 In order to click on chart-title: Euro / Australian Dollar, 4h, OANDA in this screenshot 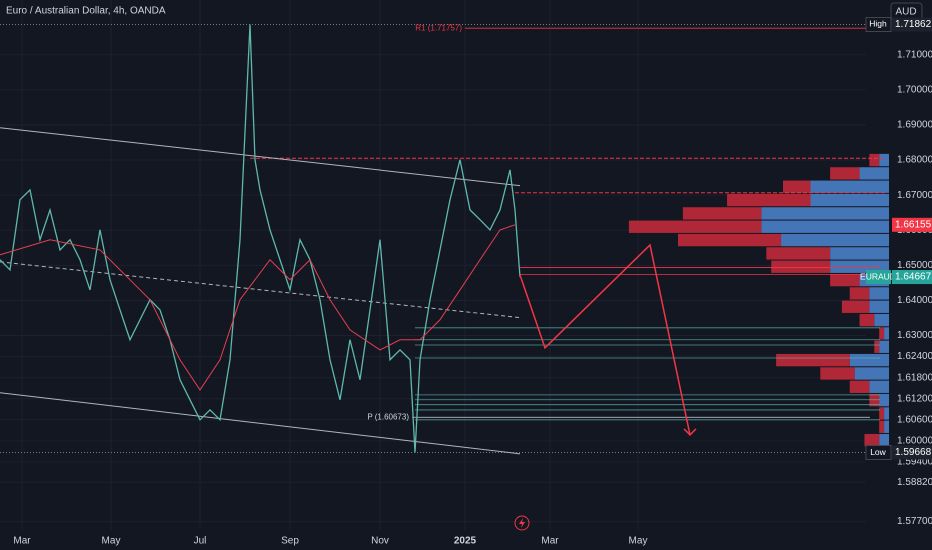, I will do `click(86, 11)`.